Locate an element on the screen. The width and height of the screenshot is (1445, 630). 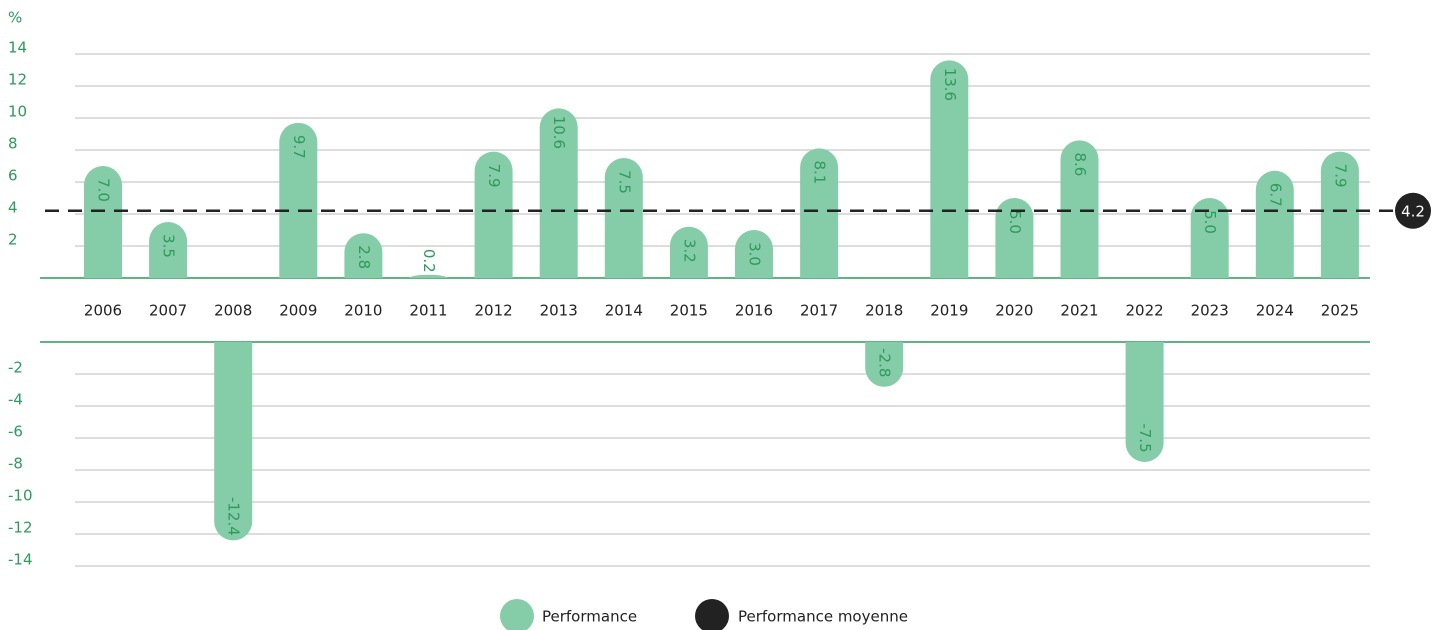
y-tick-label: 4 is located at coordinates (13, 208).